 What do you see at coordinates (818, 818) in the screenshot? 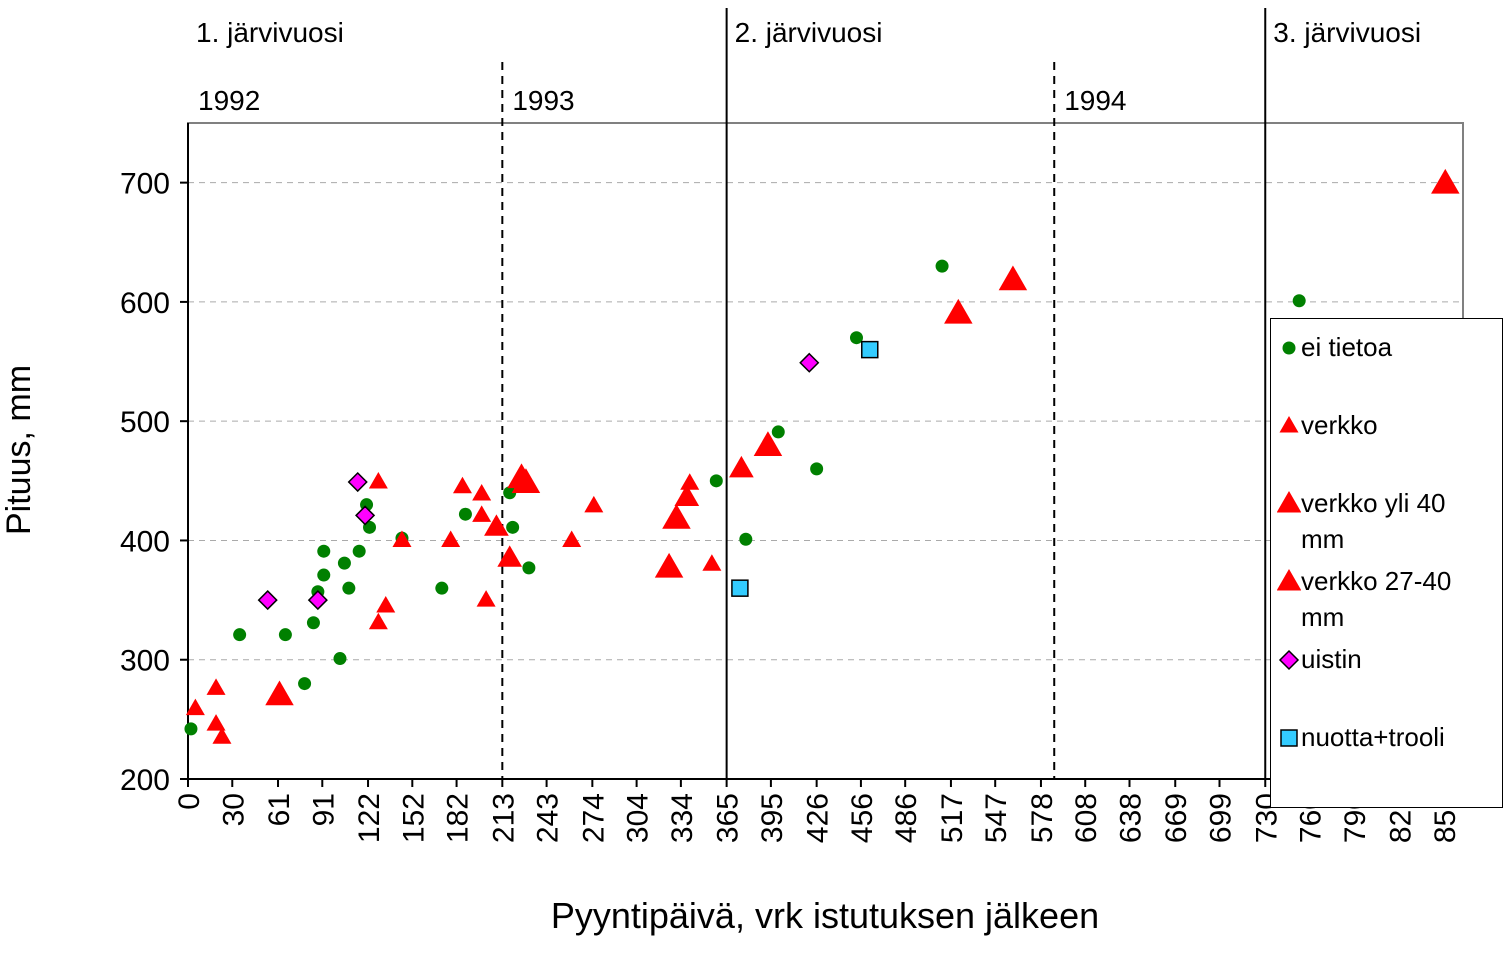
I see `x-tick-label: 426` at bounding box center [818, 818].